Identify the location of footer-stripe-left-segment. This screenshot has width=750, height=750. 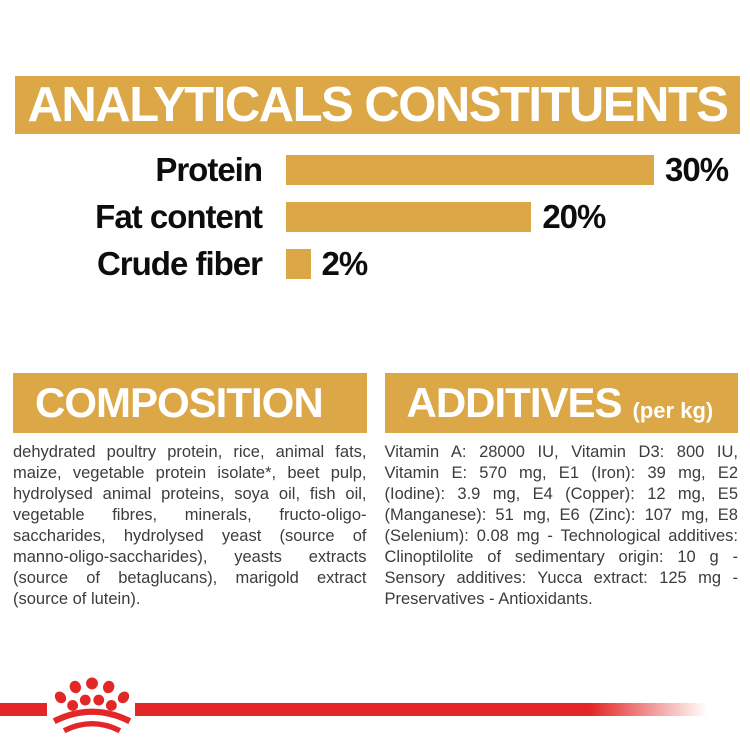
(23, 709).